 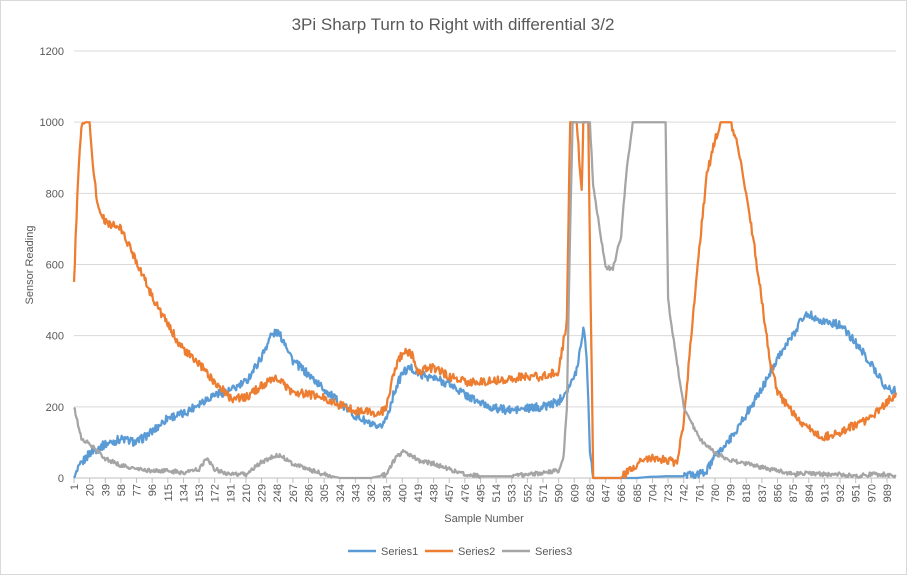 I want to click on y-axis-ticks: 0 200 400 600 800 1000 1200, so click(x=52, y=265).